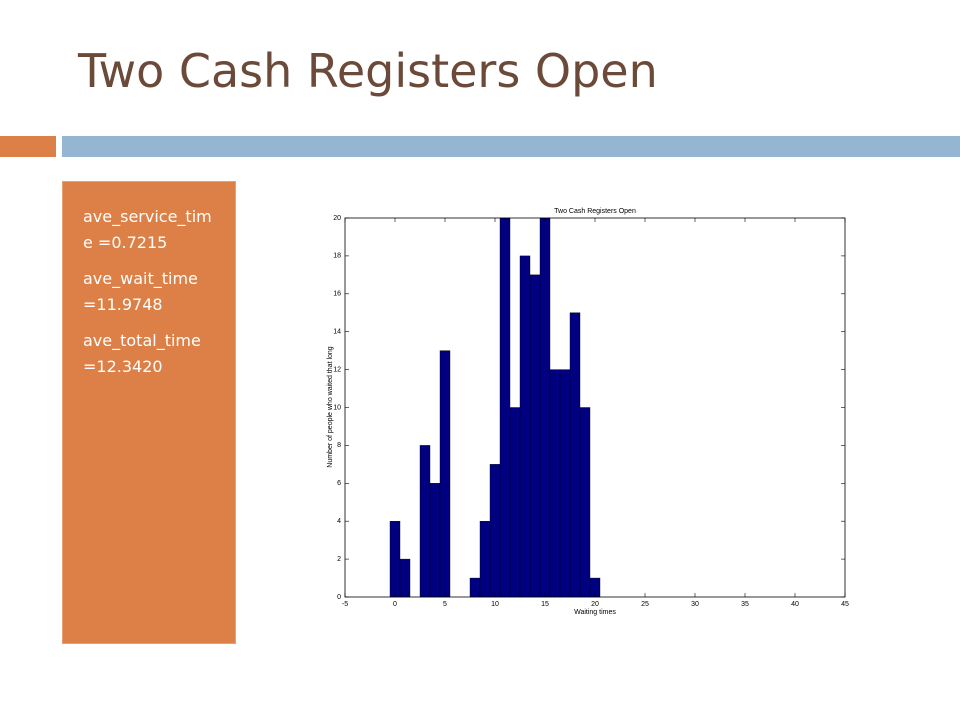  What do you see at coordinates (845, 604) in the screenshot?
I see `x-tick-label: 45` at bounding box center [845, 604].